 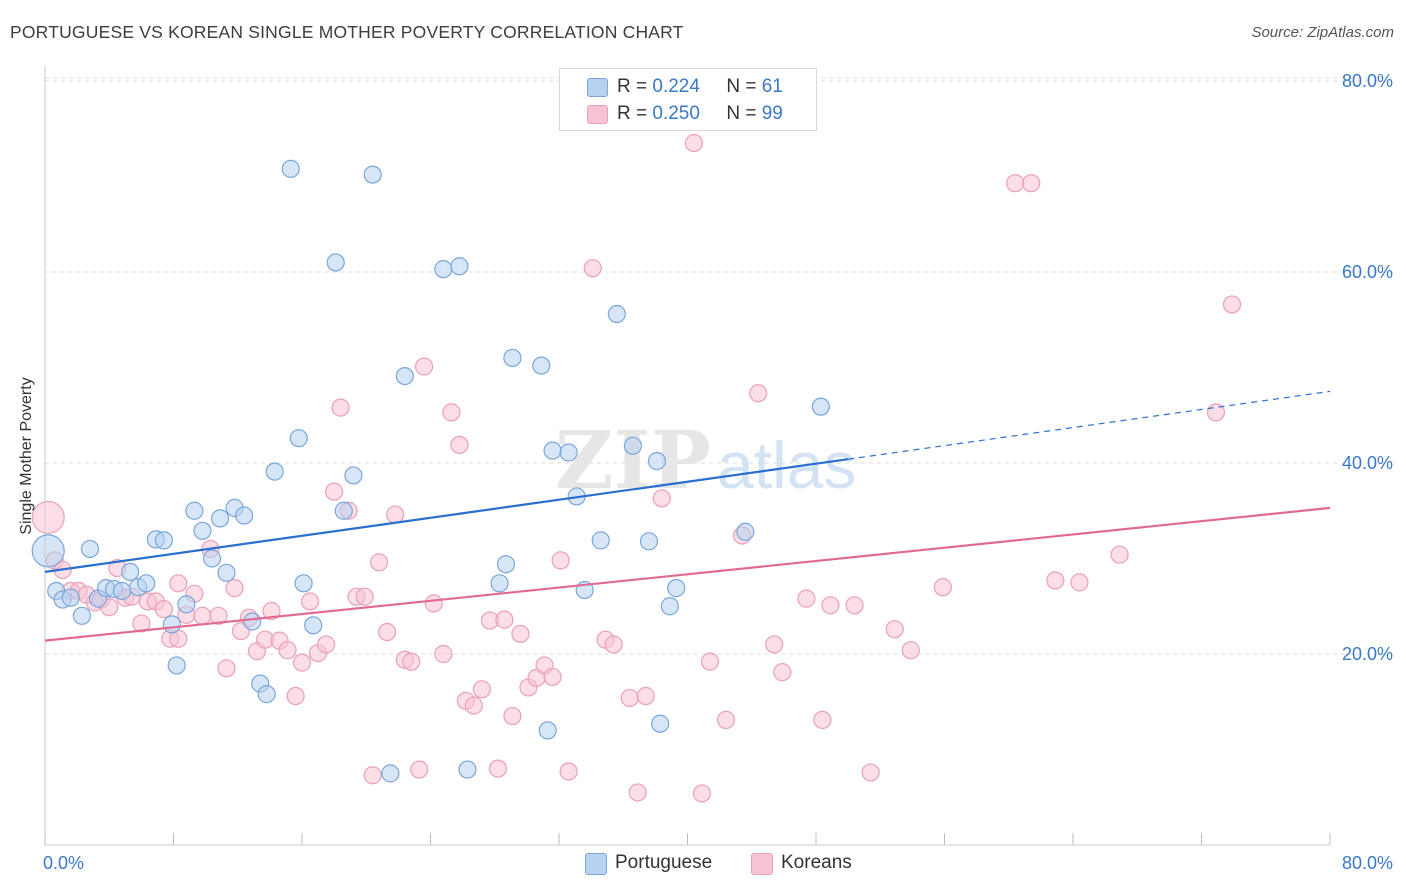 I want to click on correlation-legend: R = 0.224 N = 61 R = 0.250 N = 99, so click(x=688, y=99).